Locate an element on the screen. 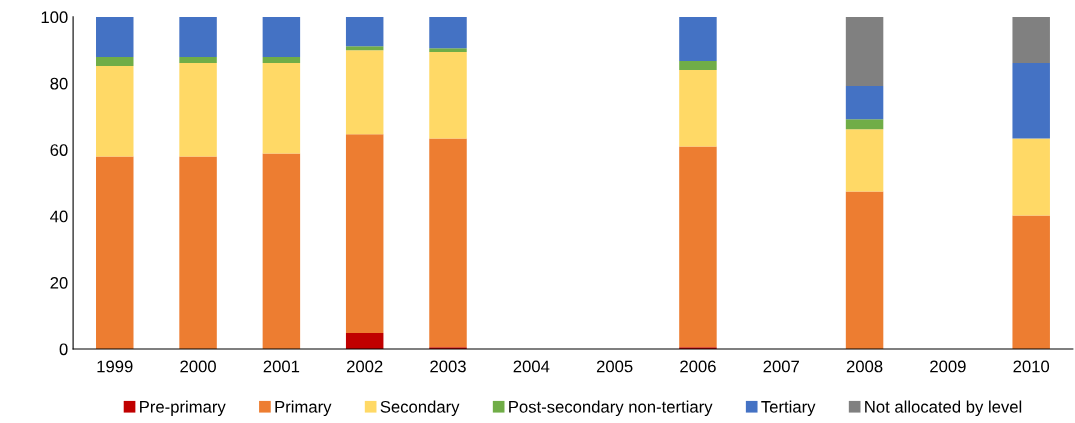 This screenshot has width=1075, height=423. x-tick-label: 2010 is located at coordinates (1031, 366).